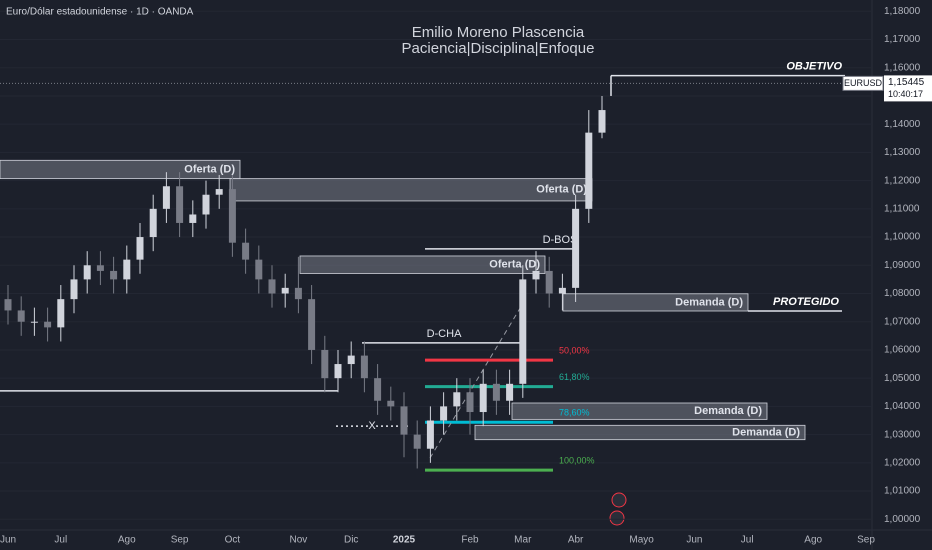  What do you see at coordinates (902, 152) in the screenshot?
I see `y-tick-label: 1,13000` at bounding box center [902, 152].